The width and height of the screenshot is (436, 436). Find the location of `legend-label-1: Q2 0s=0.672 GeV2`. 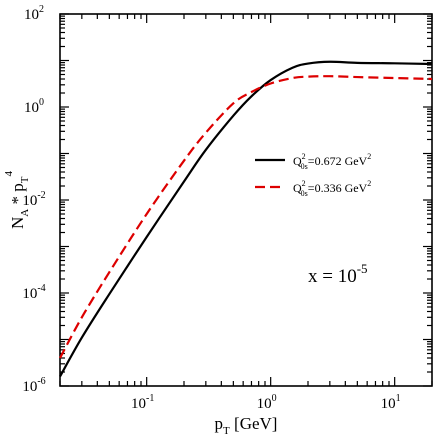

legend-label-1: Q2 0s=0.672 GeV2 is located at coordinates (332, 161).